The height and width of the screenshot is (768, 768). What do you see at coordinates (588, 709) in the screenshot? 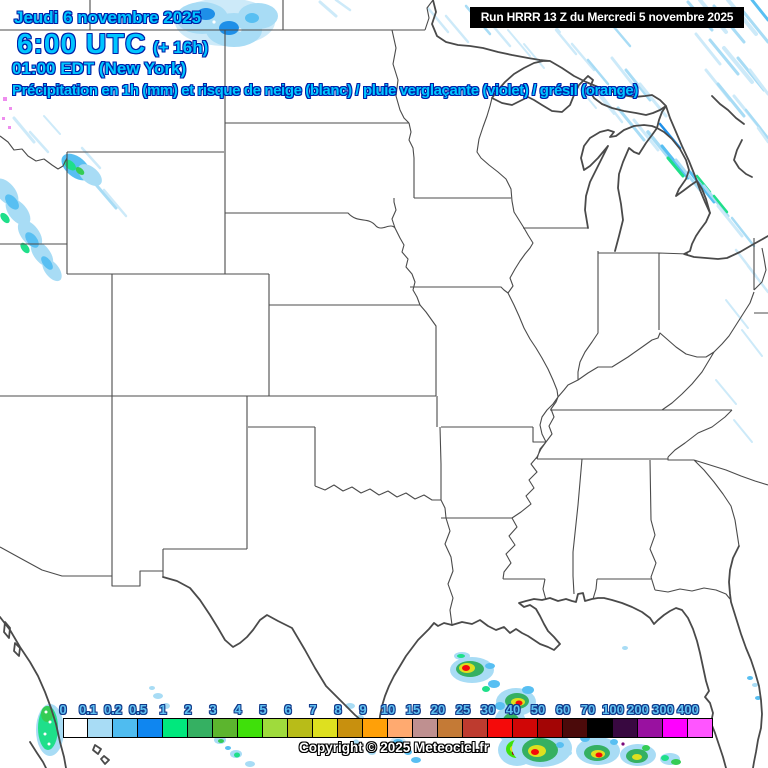
I see `legend-tick-label: 70` at bounding box center [588, 709].